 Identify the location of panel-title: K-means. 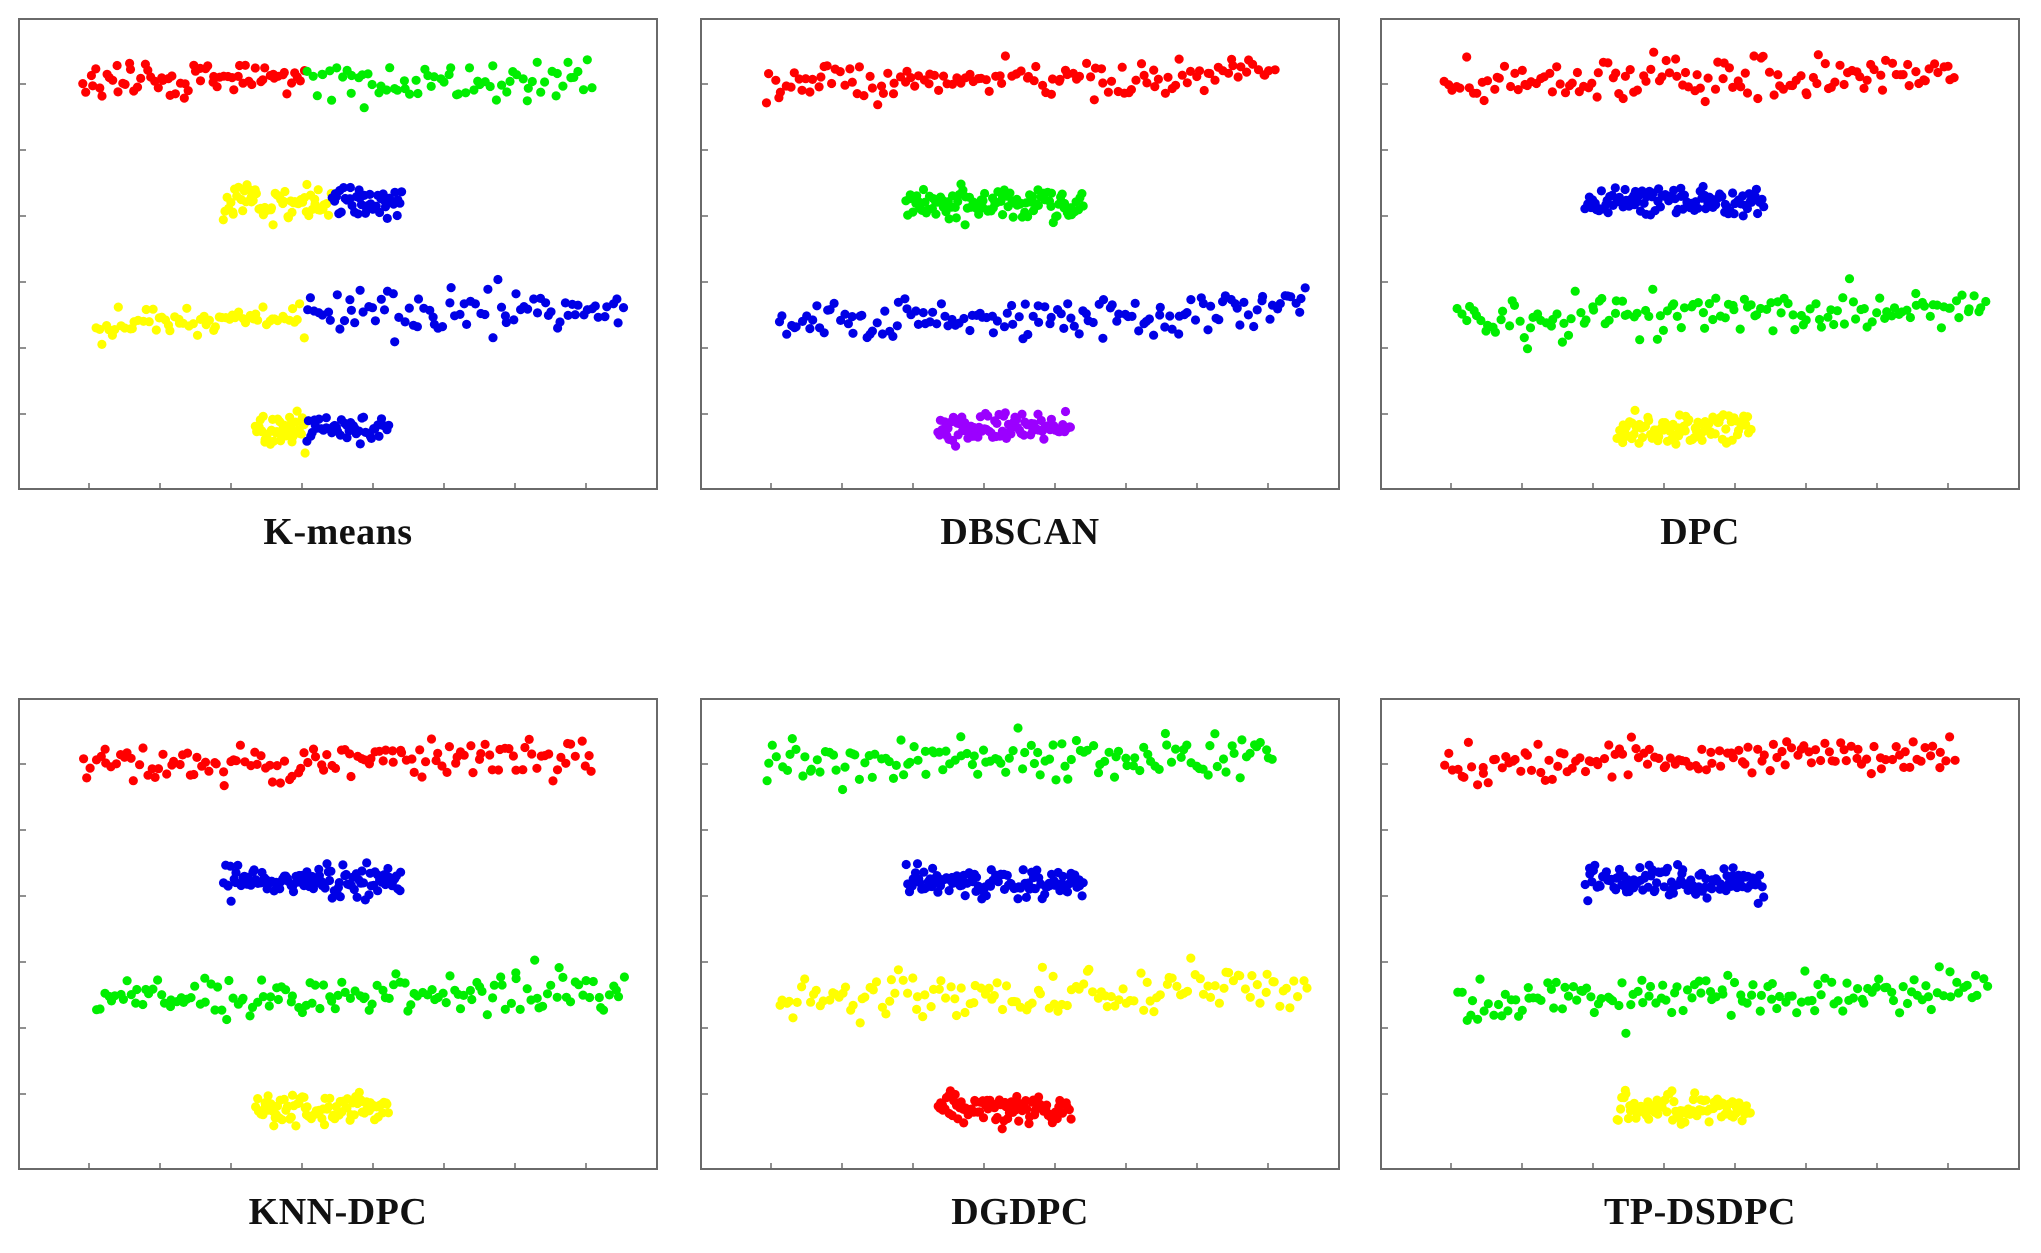
(338, 532).